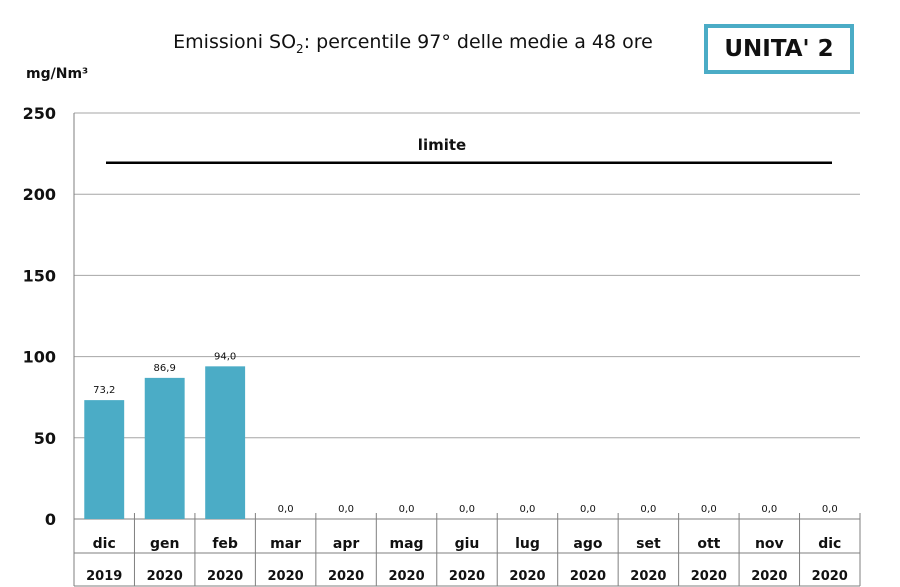 Image resolution: width=900 pixels, height=587 pixels. What do you see at coordinates (39, 357) in the screenshot?
I see `y-tick-label: 100` at bounding box center [39, 357].